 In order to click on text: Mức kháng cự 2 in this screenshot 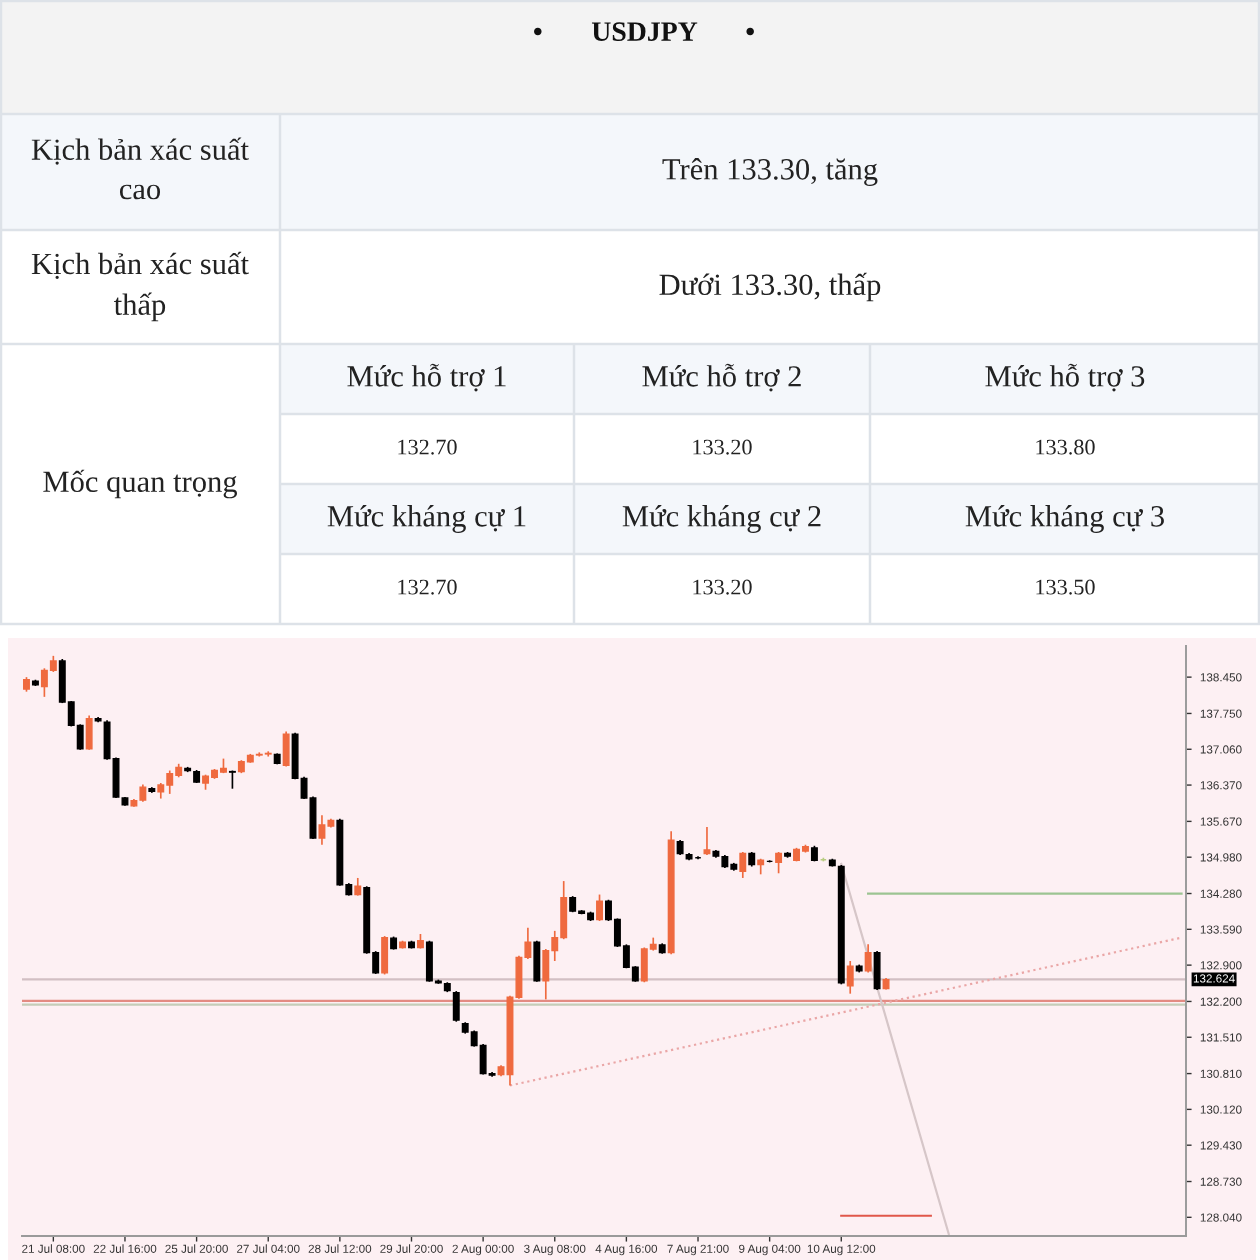, I will do `click(721, 519)`.